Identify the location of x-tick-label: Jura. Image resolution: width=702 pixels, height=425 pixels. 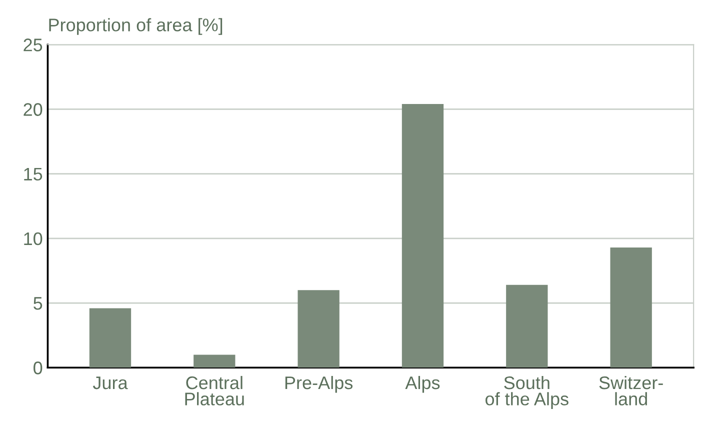
(110, 383).